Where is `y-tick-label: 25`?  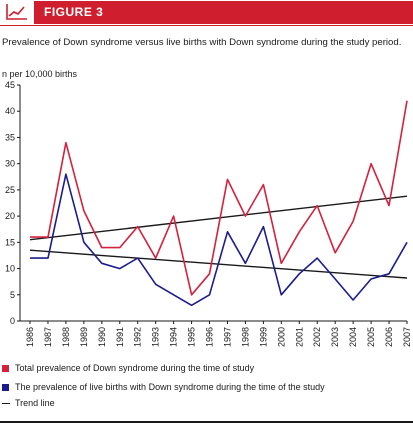 y-tick-label: 25 is located at coordinates (10, 190).